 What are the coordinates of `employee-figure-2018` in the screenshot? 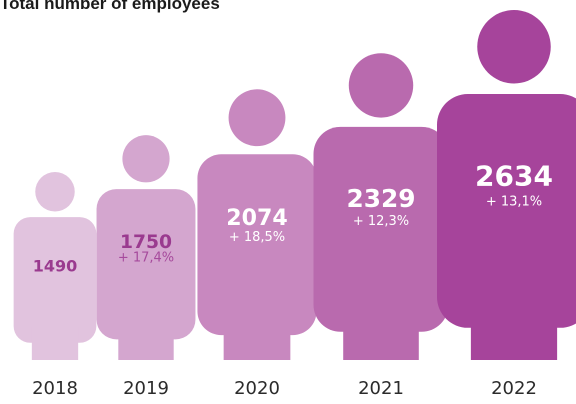 It's located at (55, 266).